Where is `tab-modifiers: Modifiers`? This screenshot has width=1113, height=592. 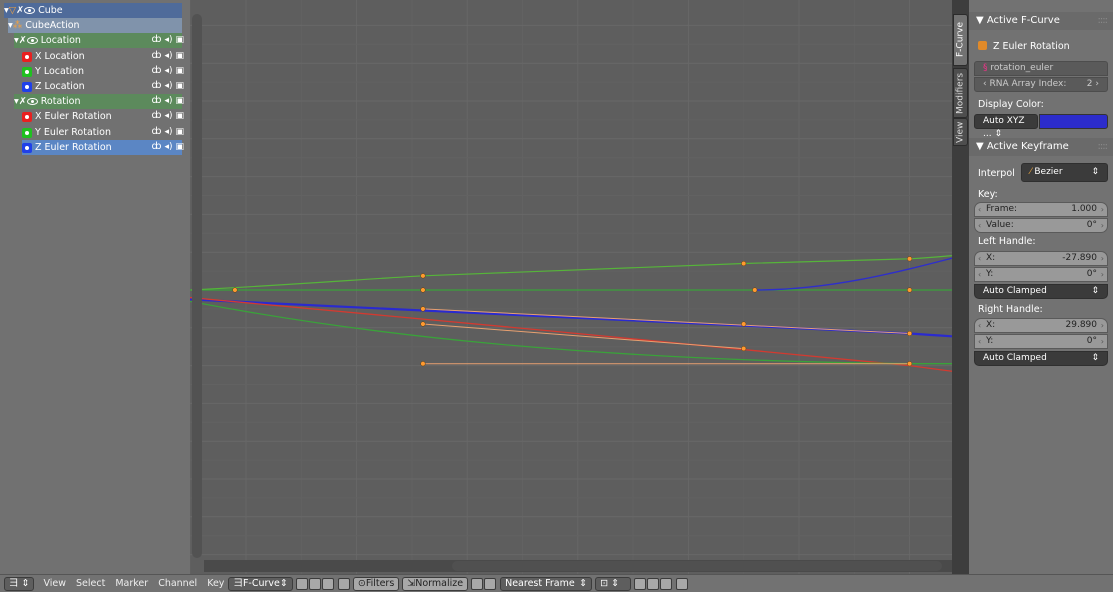
tab-modifiers: Modifiers is located at coordinates (960, 93).